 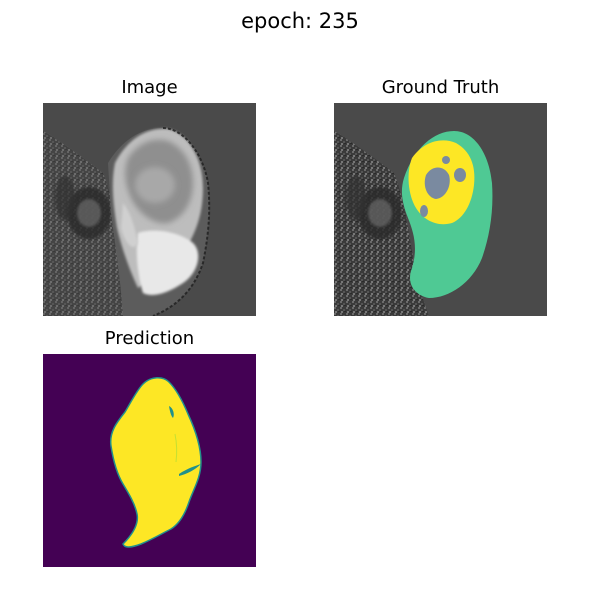 I want to click on prediction-panel-title: Prediction, so click(x=149, y=338).